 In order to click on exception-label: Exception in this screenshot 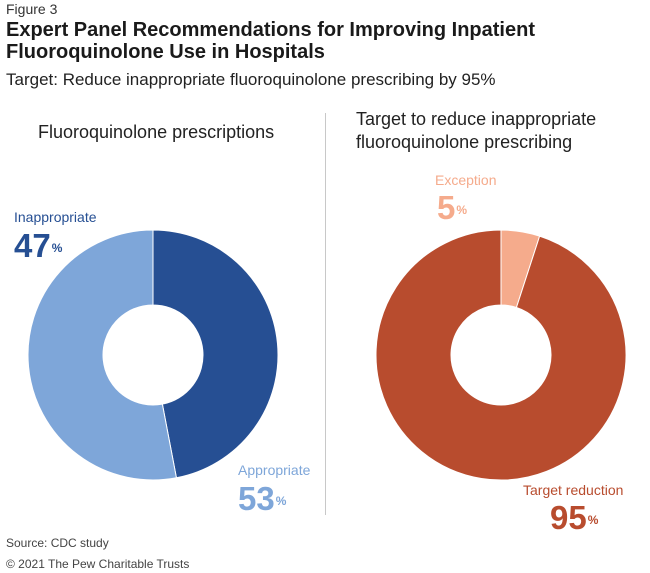, I will do `click(466, 180)`.